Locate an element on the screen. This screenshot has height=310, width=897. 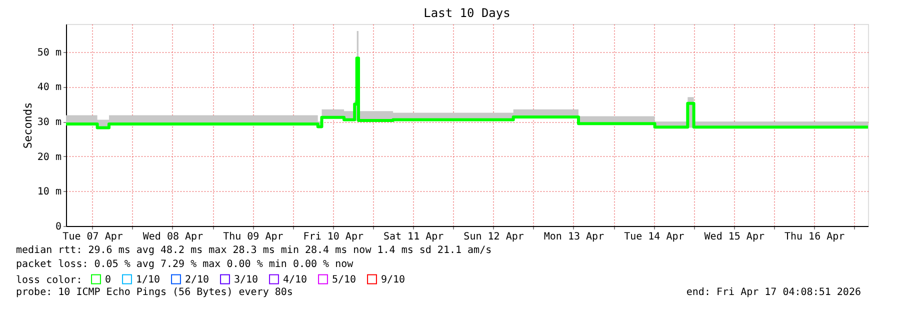
text: median rtt: 29.6 ms avg 48.2 ms max 28.3 ms min 28.4 ms now 1.4 ms sd 21.1 am/s is located at coordinates (254, 250).